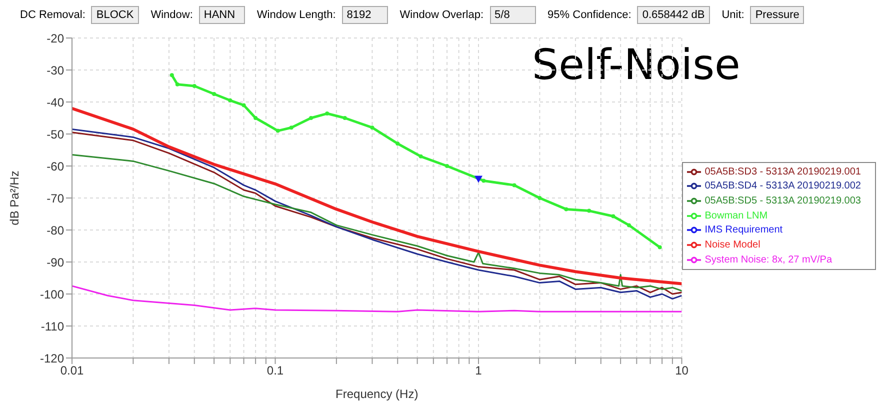  Describe the element at coordinates (777, 15) in the screenshot. I see `dropdown-field: Pressure` at that location.